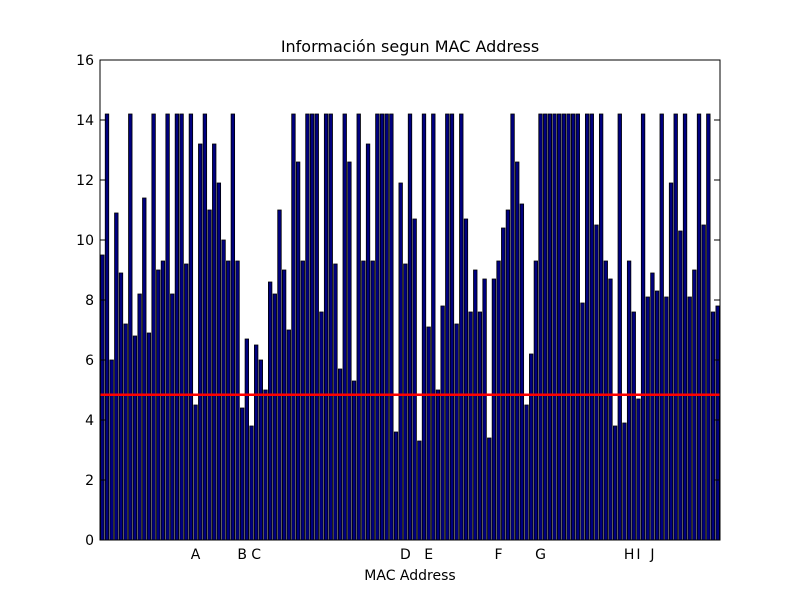  I want to click on x-tick-label: B, so click(242, 555).